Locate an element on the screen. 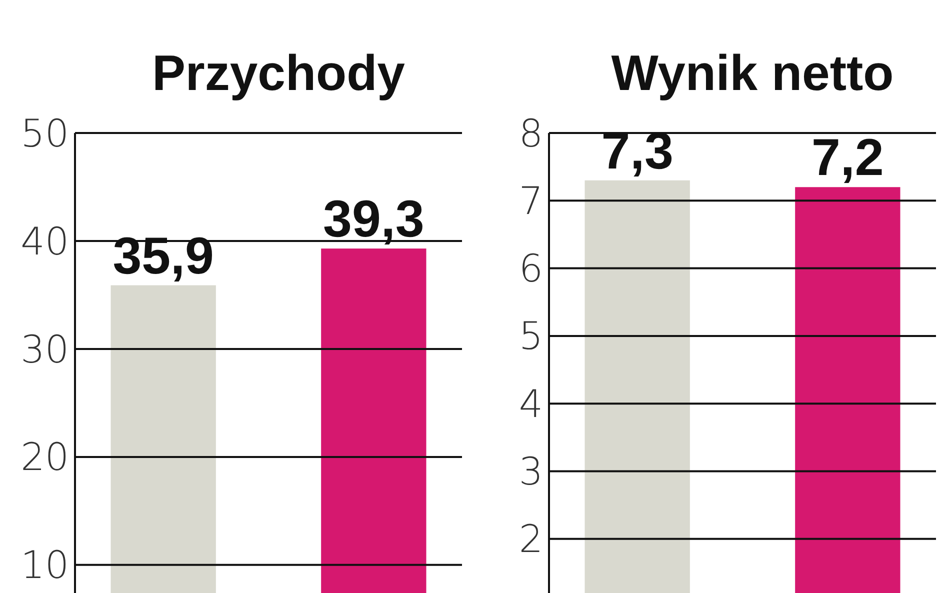 The width and height of the screenshot is (948, 593). y-tick-label: 4 is located at coordinates (530, 404).